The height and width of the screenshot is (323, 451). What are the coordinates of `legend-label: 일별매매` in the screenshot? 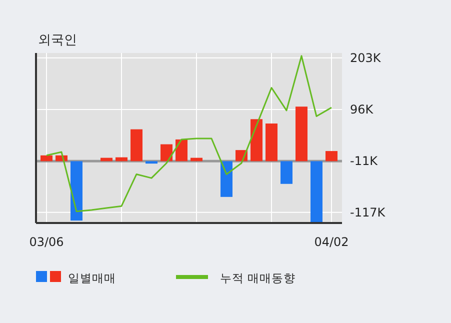 It's located at (92, 278).